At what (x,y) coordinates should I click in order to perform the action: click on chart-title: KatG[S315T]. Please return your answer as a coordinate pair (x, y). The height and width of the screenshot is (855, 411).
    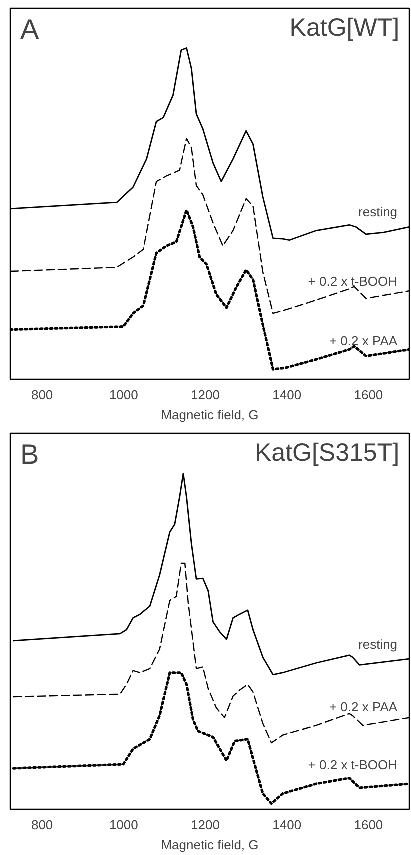
    Looking at the image, I should click on (327, 453).